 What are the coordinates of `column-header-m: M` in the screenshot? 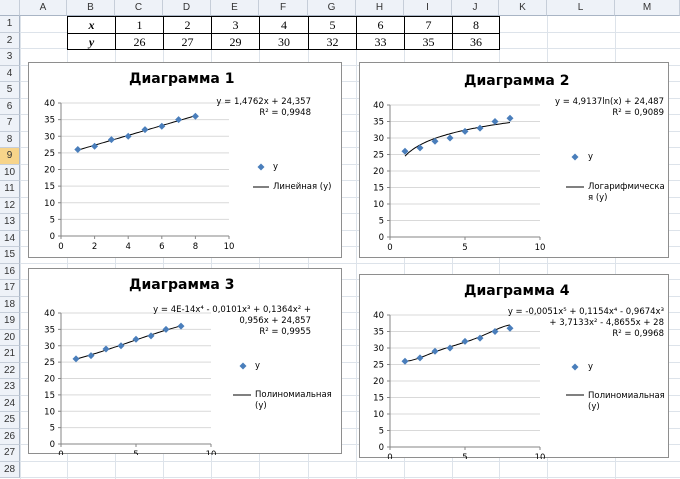 It's located at (647, 8).